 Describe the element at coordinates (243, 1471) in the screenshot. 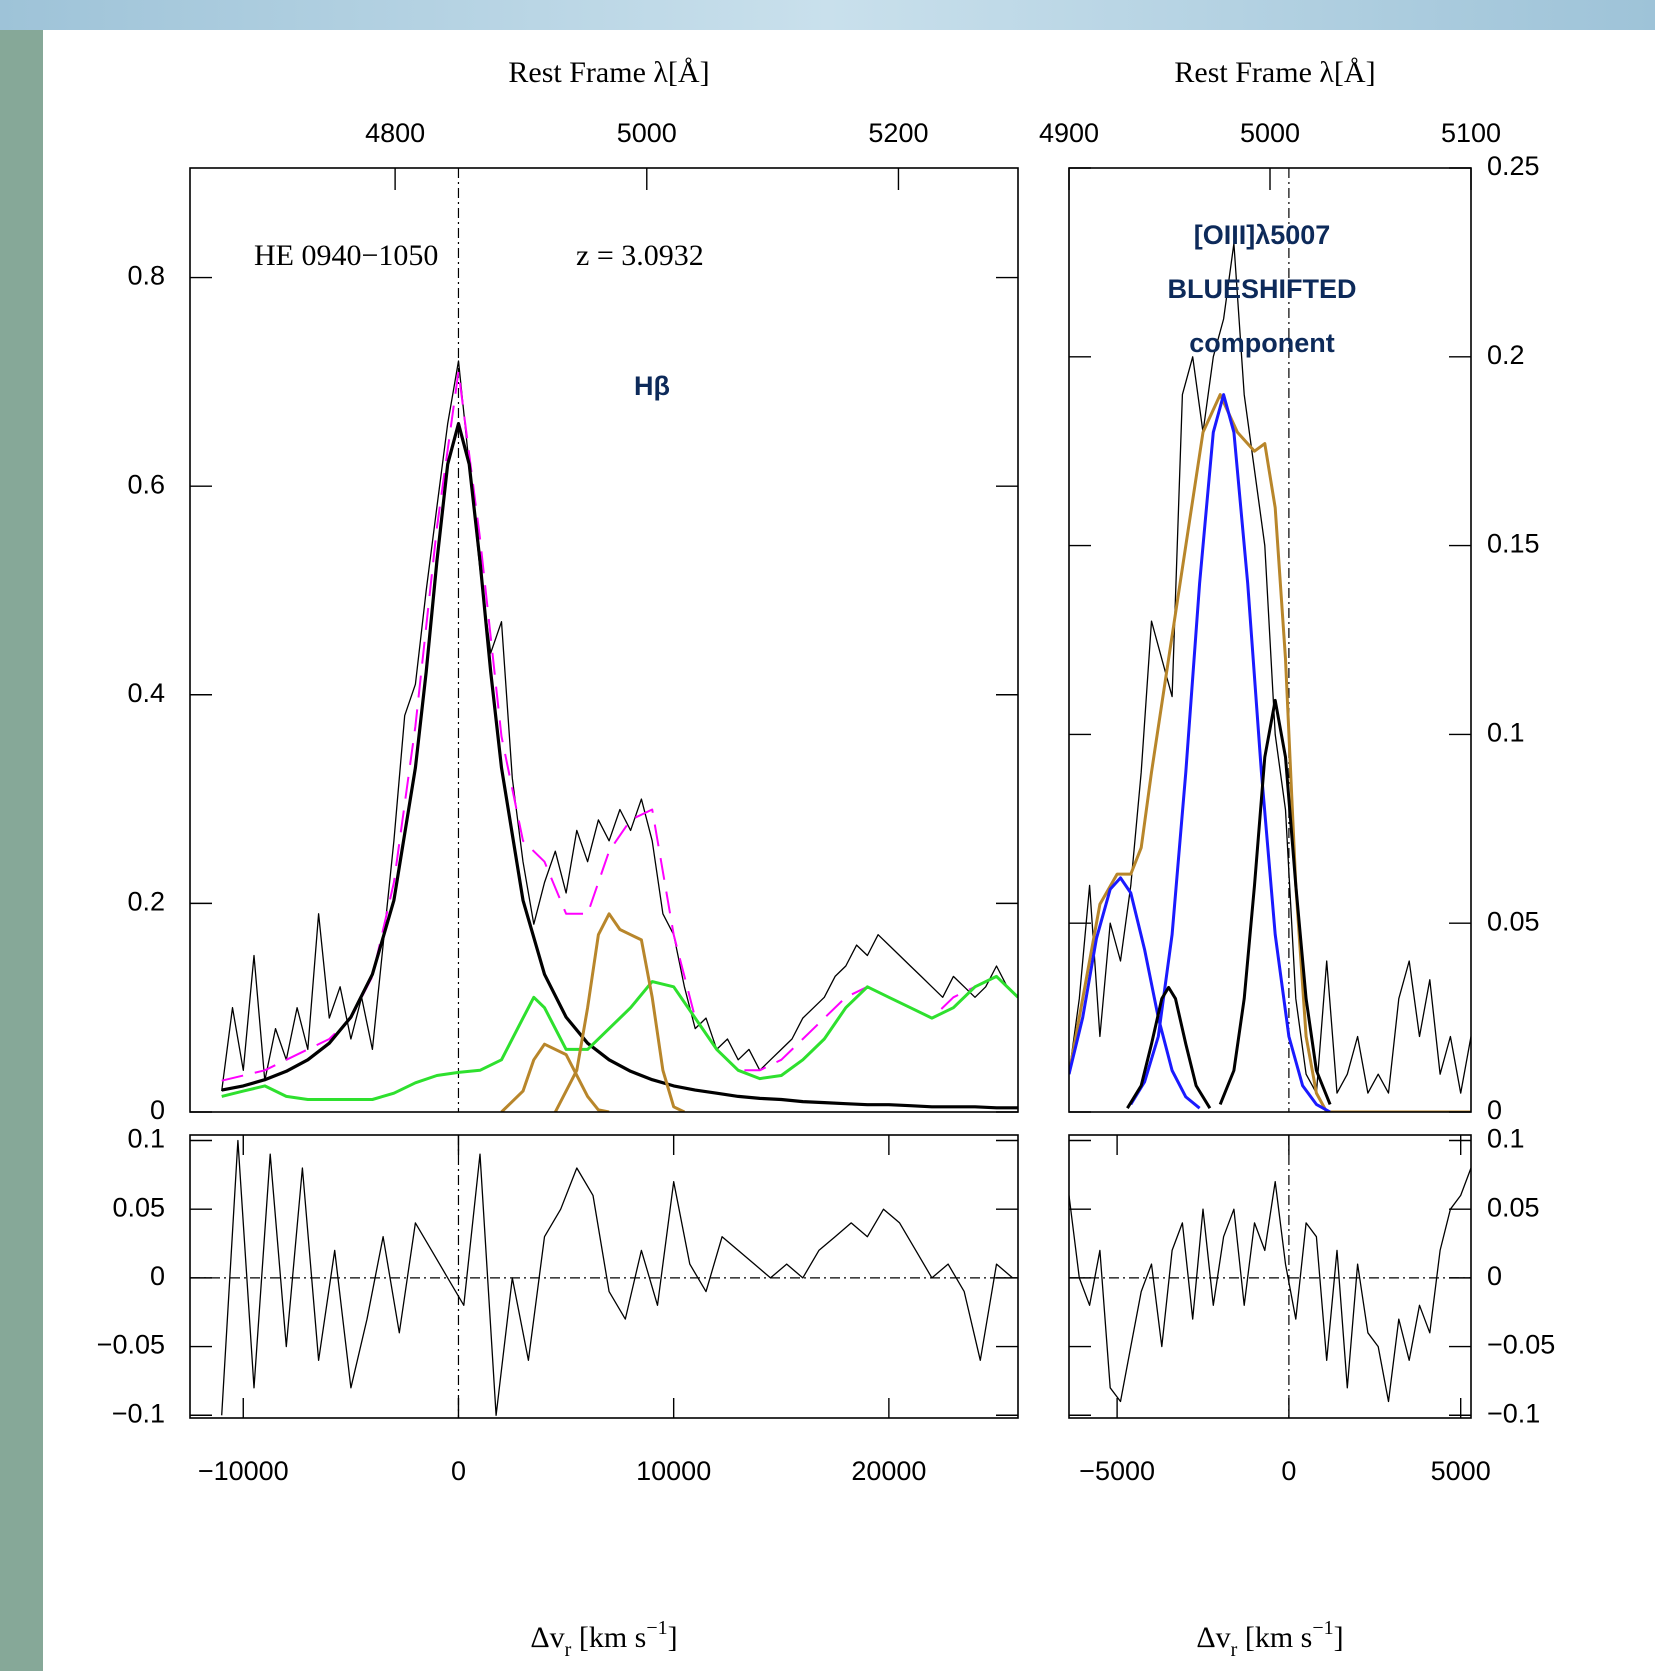

I see `x-tick-label: −10000` at that location.